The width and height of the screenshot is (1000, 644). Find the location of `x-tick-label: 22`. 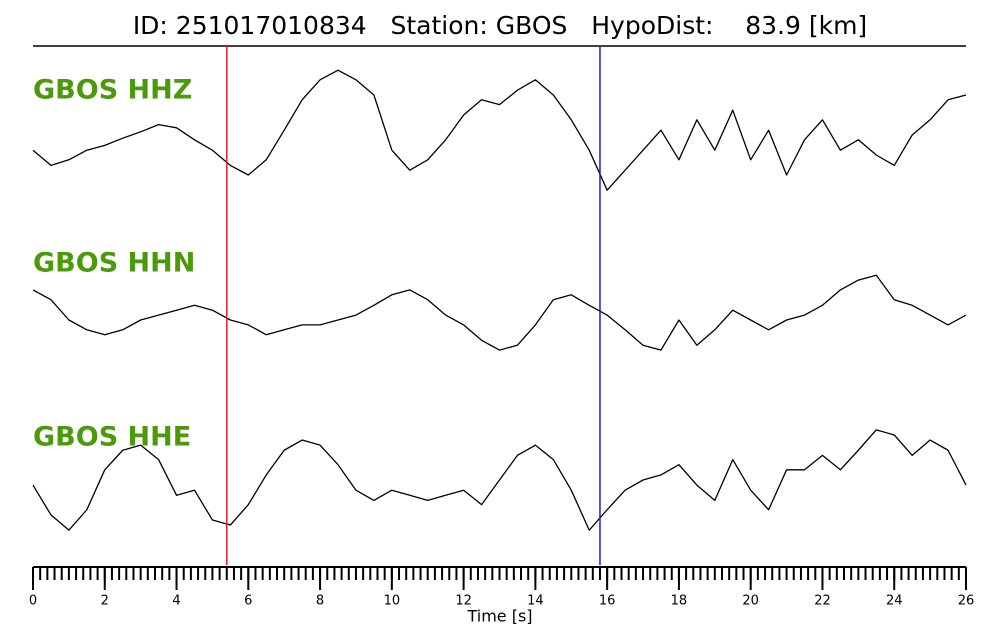

x-tick-label: 22 is located at coordinates (822, 601).